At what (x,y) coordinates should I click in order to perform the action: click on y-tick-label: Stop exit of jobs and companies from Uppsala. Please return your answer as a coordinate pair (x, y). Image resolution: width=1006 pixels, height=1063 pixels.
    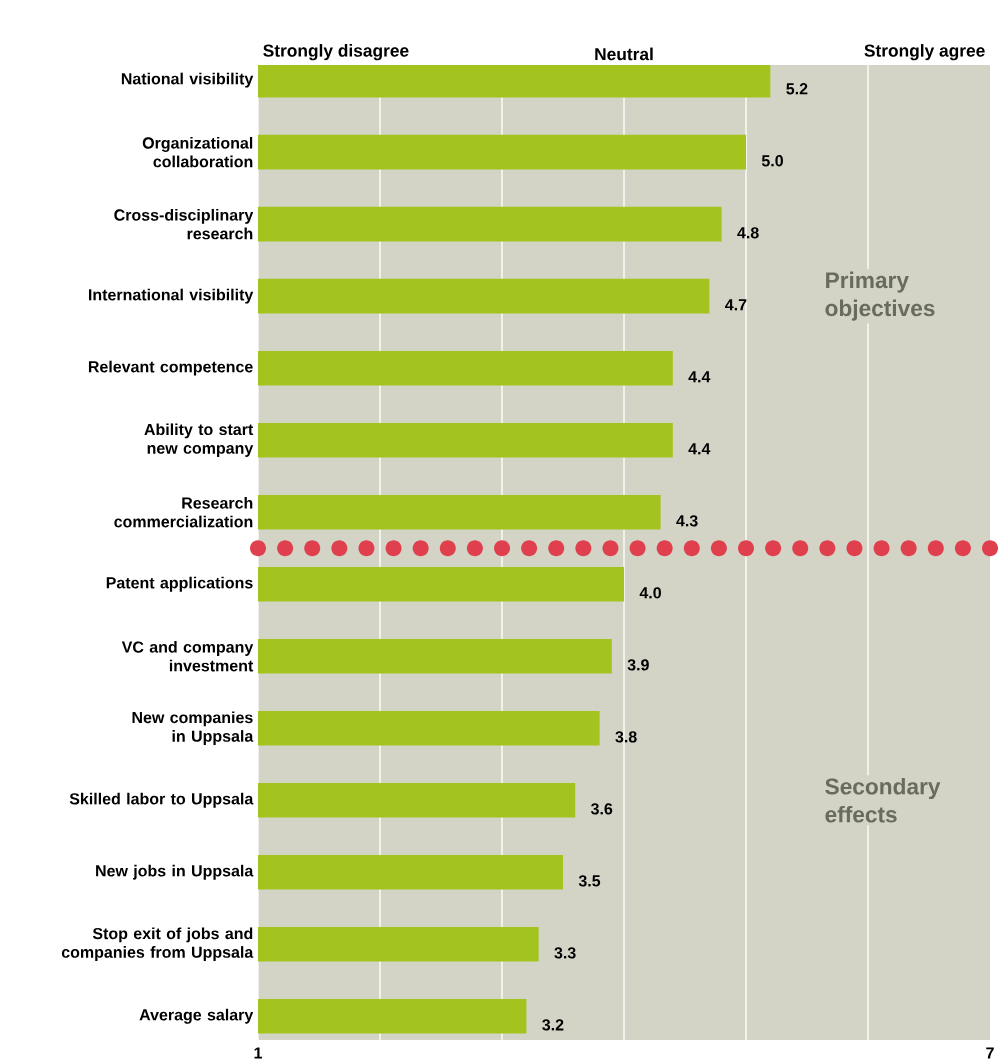
    Looking at the image, I should click on (157, 944).